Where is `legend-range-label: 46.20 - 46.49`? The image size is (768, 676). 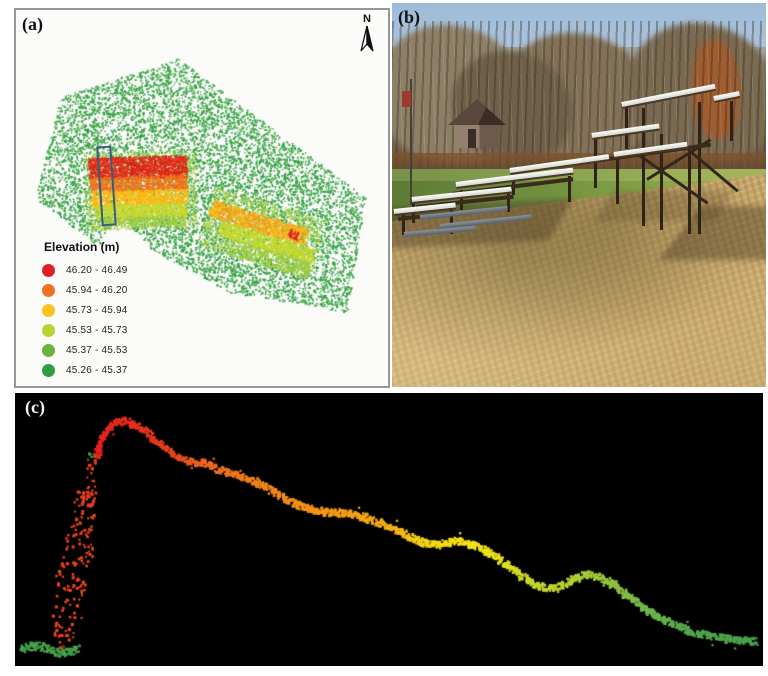 legend-range-label: 46.20 - 46.49 is located at coordinates (97, 270).